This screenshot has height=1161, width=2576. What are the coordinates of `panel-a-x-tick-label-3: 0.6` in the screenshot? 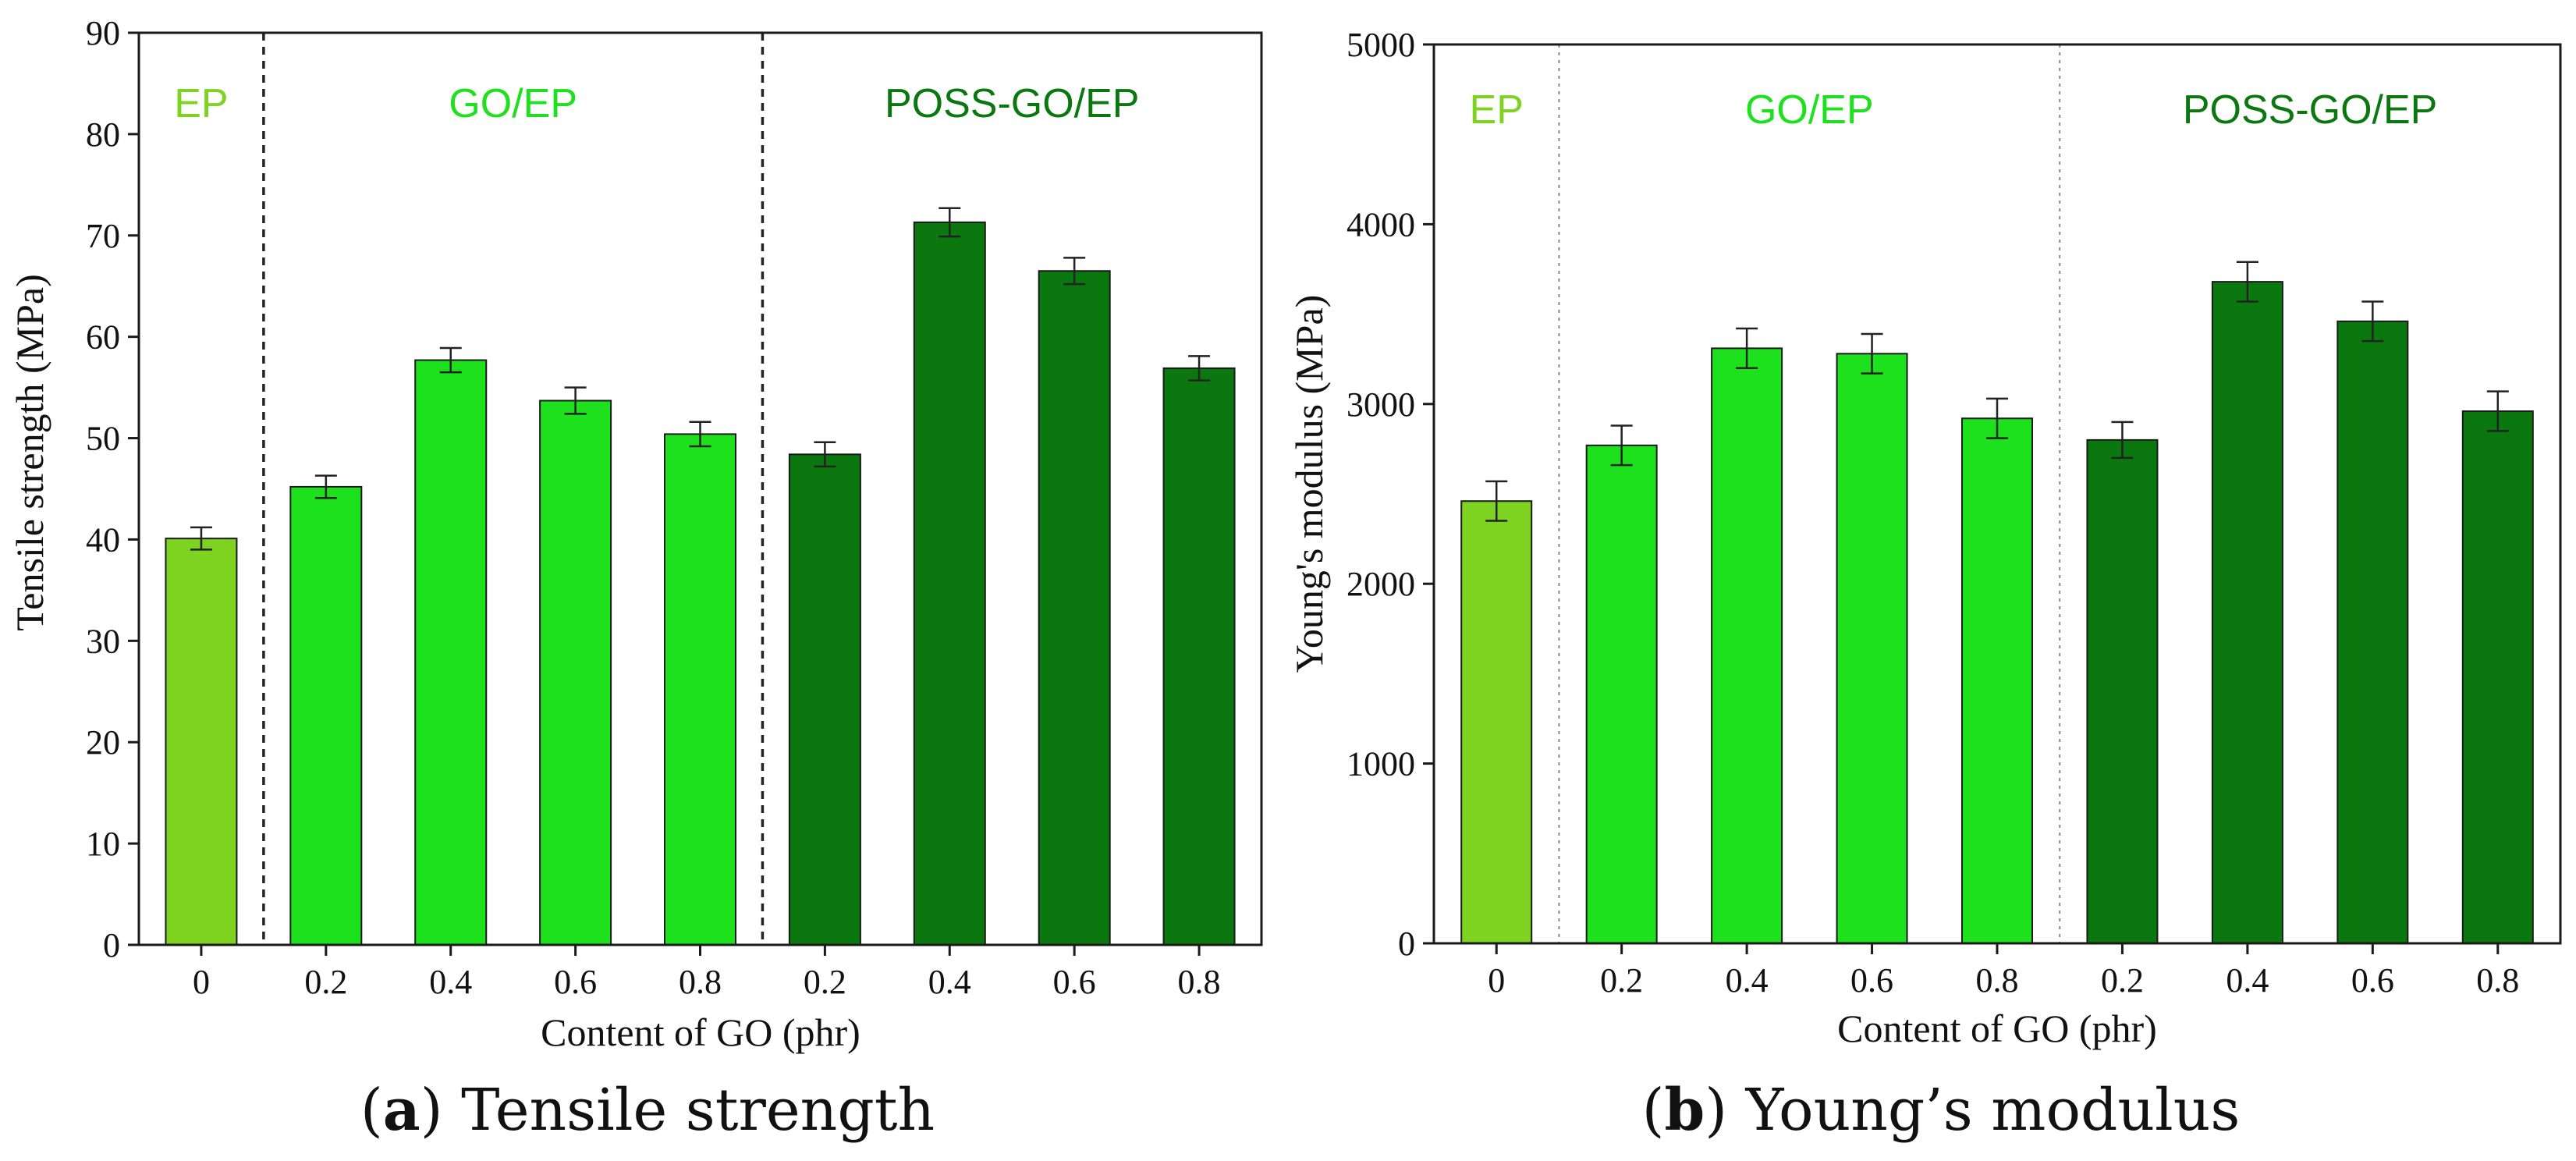 It's located at (575, 982).